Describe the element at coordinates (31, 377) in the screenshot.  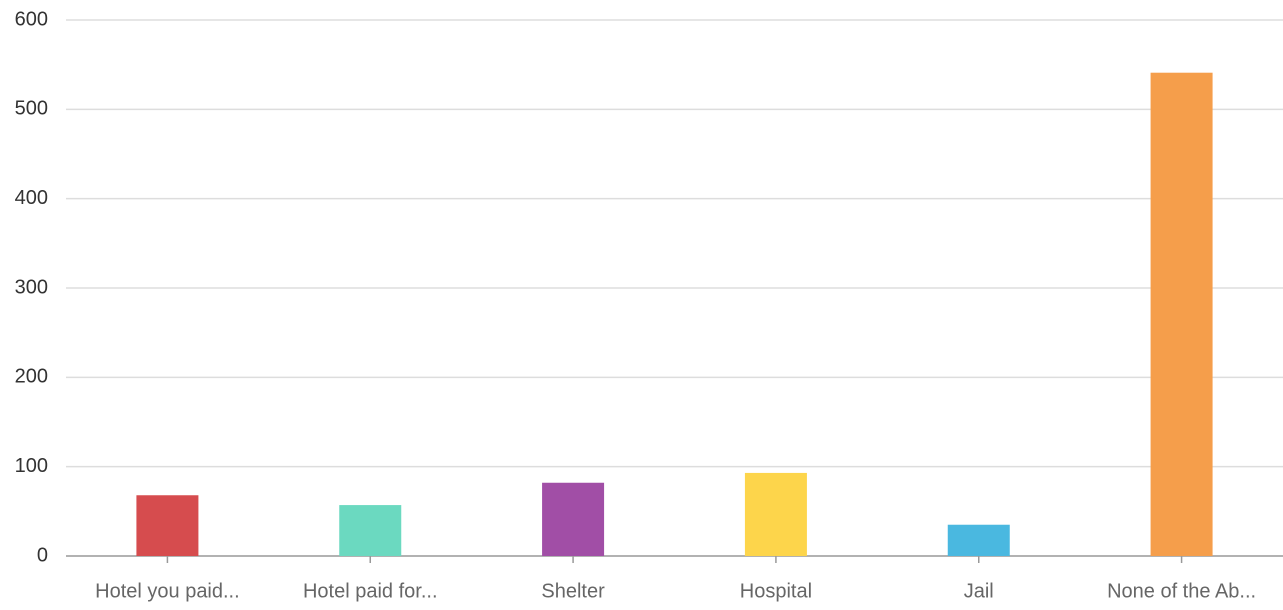
I see `y-tick-label: 200` at that location.